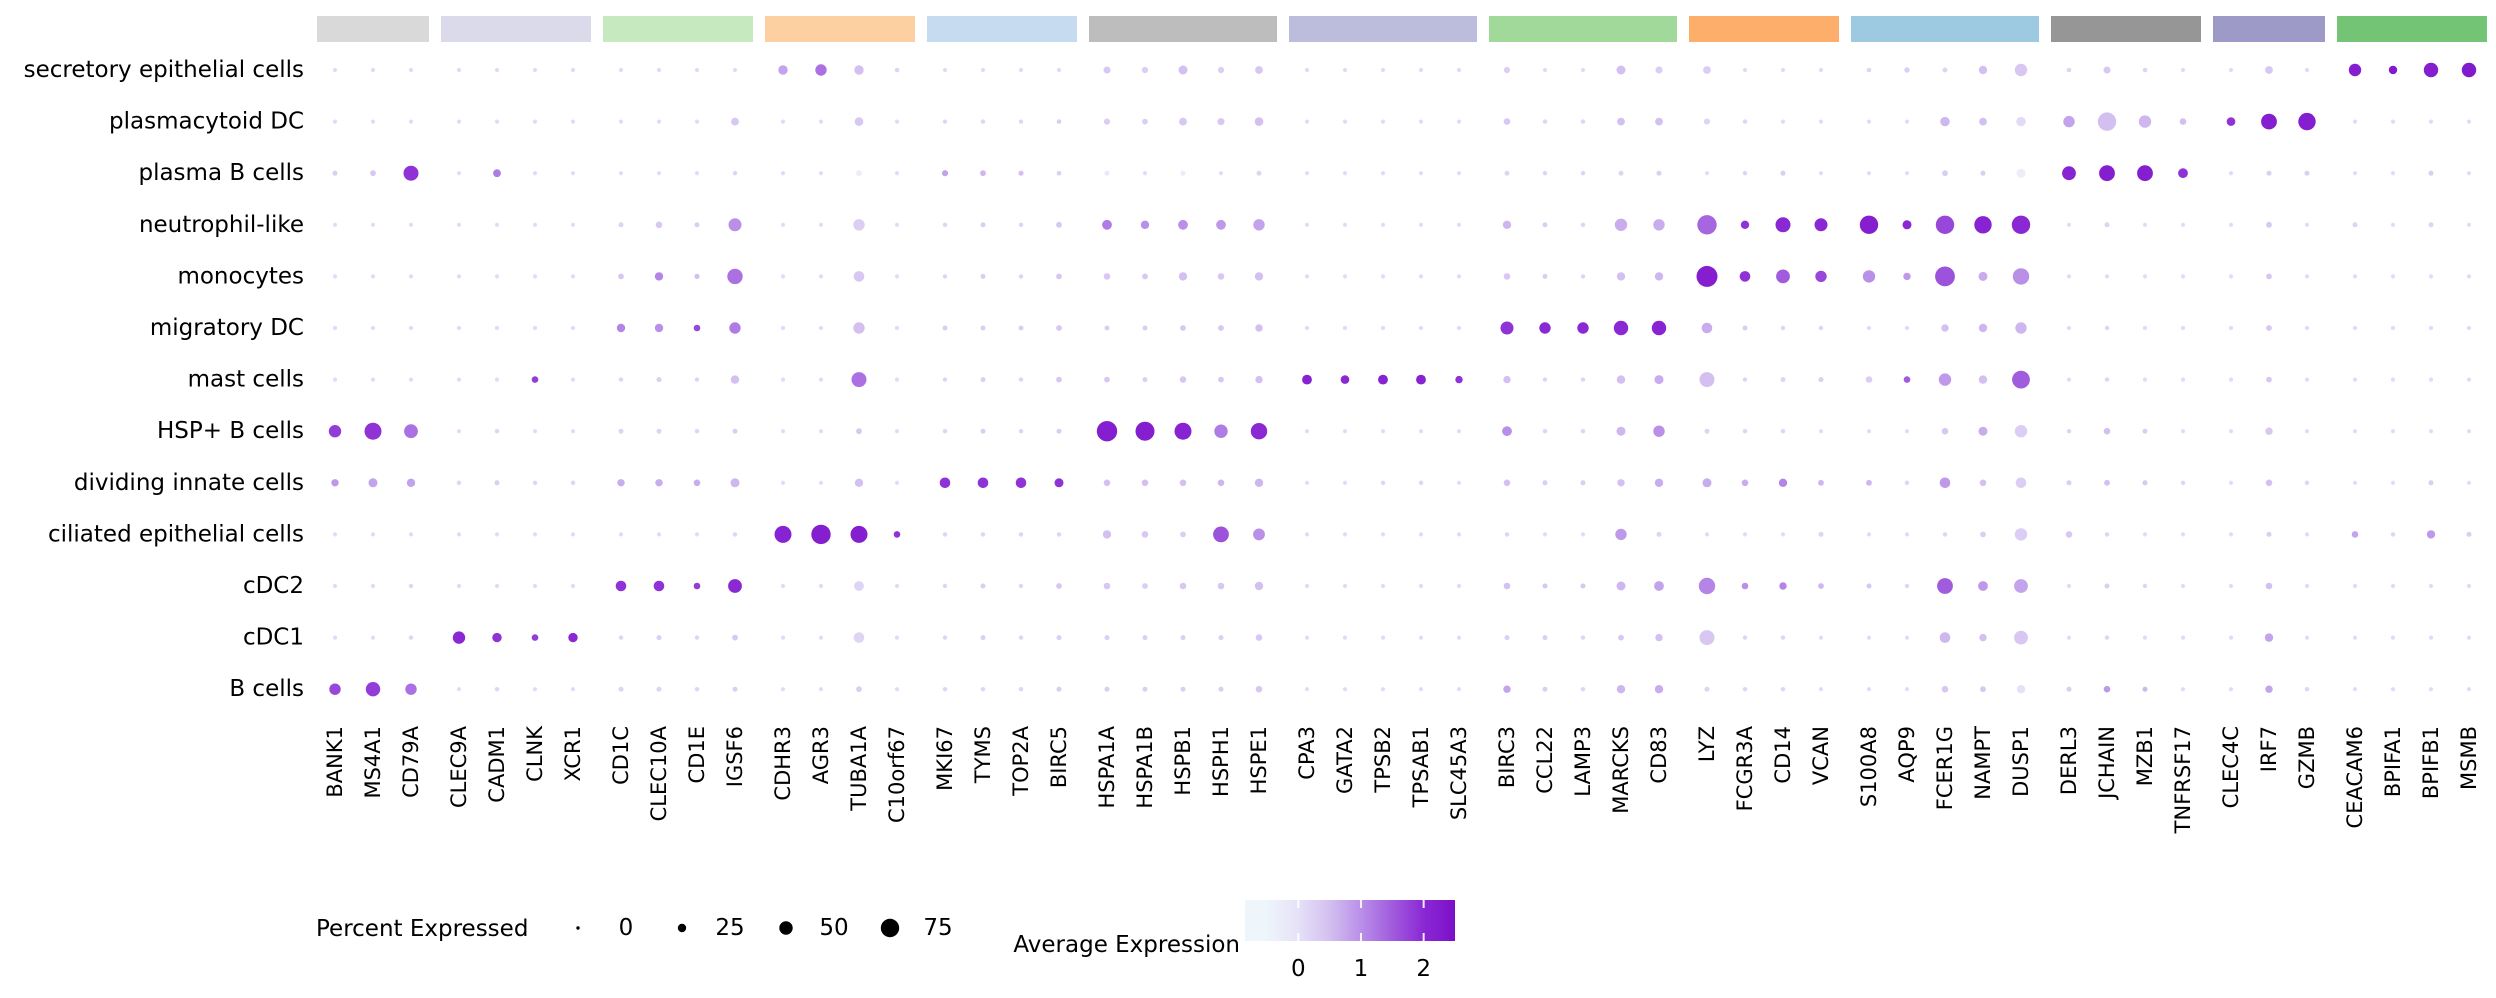 Image resolution: width=2496 pixels, height=998 pixels. What do you see at coordinates (735, 756) in the screenshot?
I see `gene-label: IGSF6` at bounding box center [735, 756].